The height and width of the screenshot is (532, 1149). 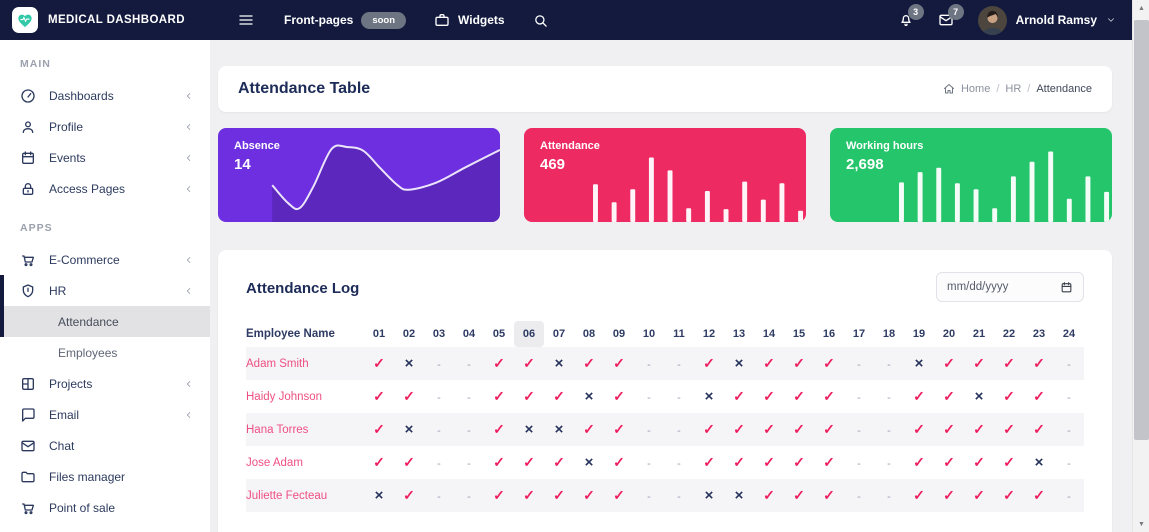 I want to click on sidebar-subitem-attendance: Attendance, so click(x=105, y=321).